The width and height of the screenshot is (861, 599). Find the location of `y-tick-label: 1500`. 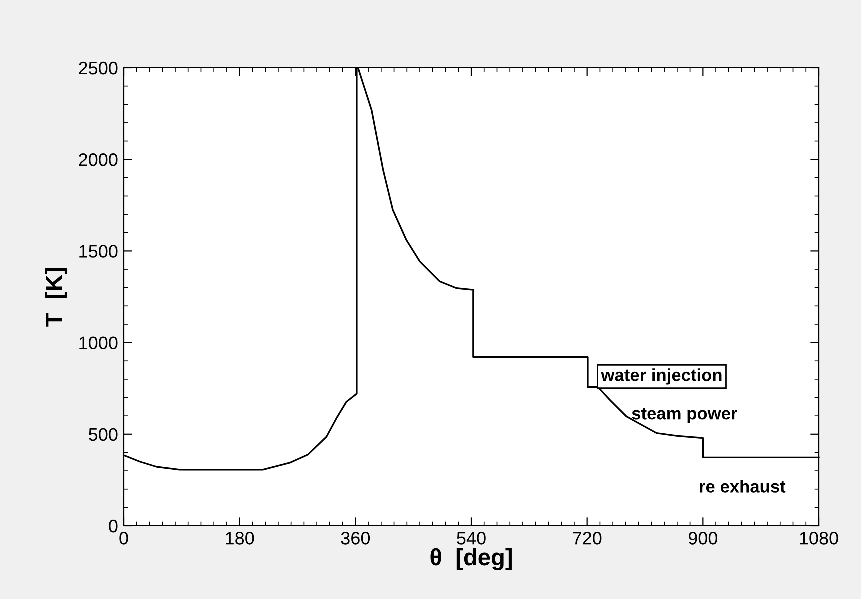

y-tick-label: 1500 is located at coordinates (99, 251).